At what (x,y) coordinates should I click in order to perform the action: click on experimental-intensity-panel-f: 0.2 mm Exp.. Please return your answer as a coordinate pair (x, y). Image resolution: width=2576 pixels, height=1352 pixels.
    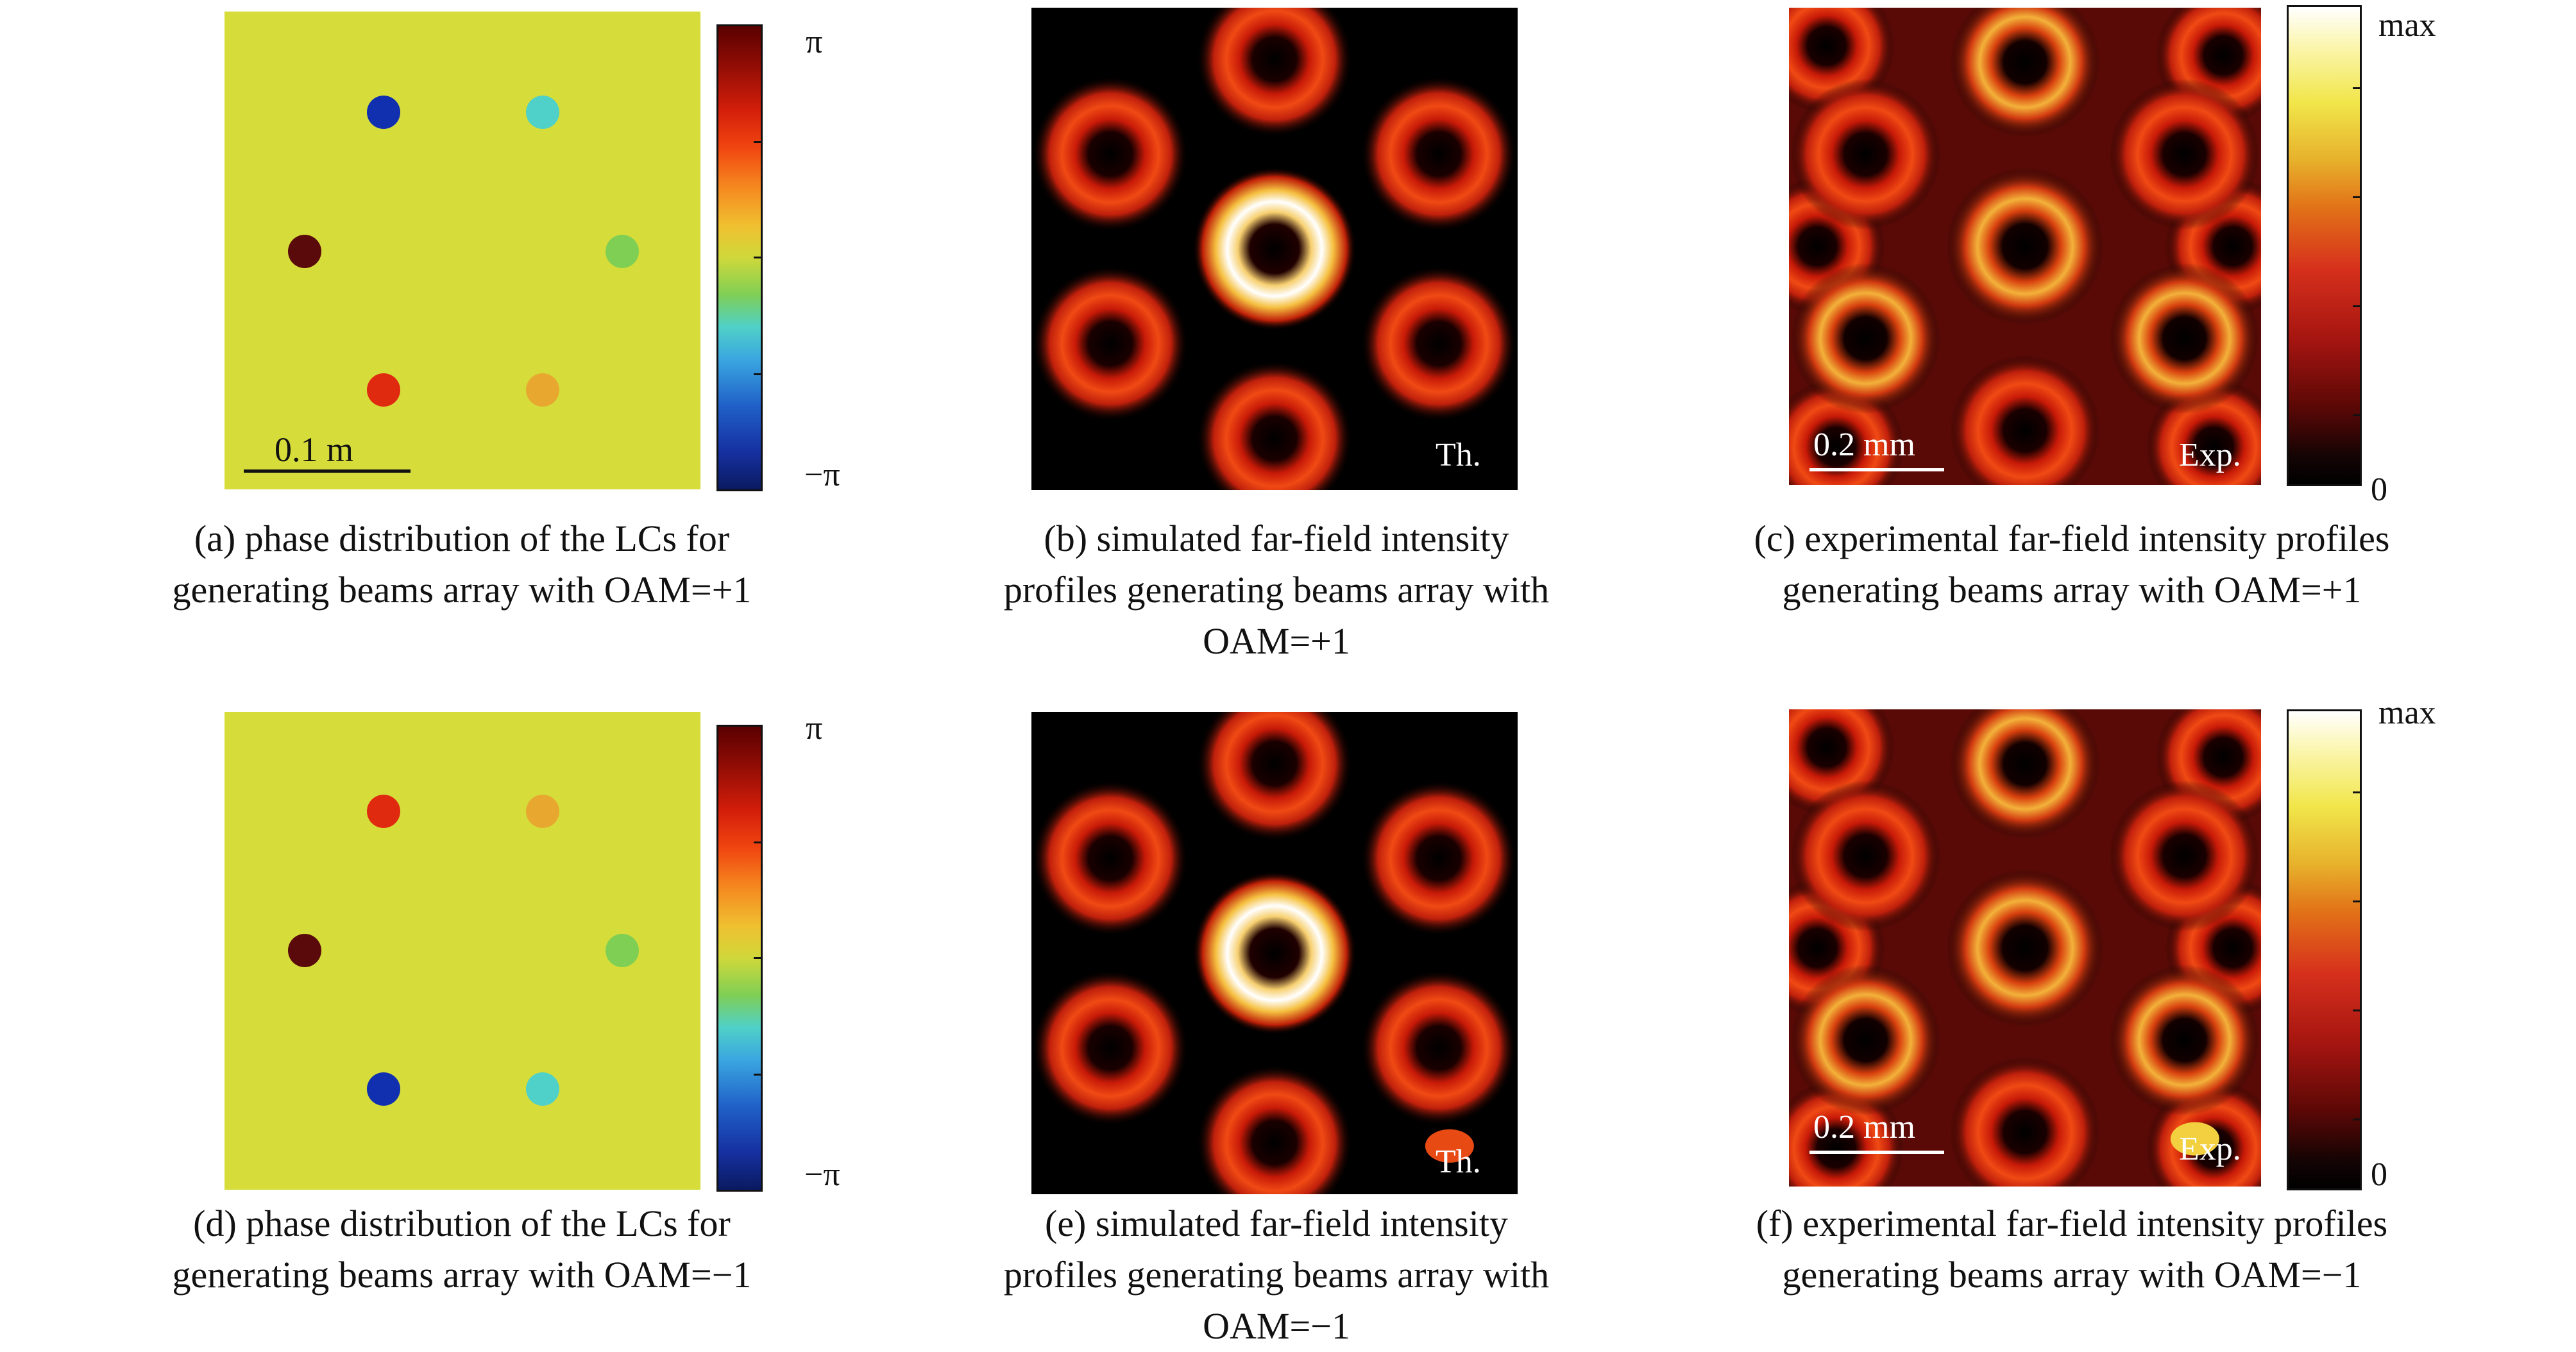
    Looking at the image, I should click on (2025, 948).